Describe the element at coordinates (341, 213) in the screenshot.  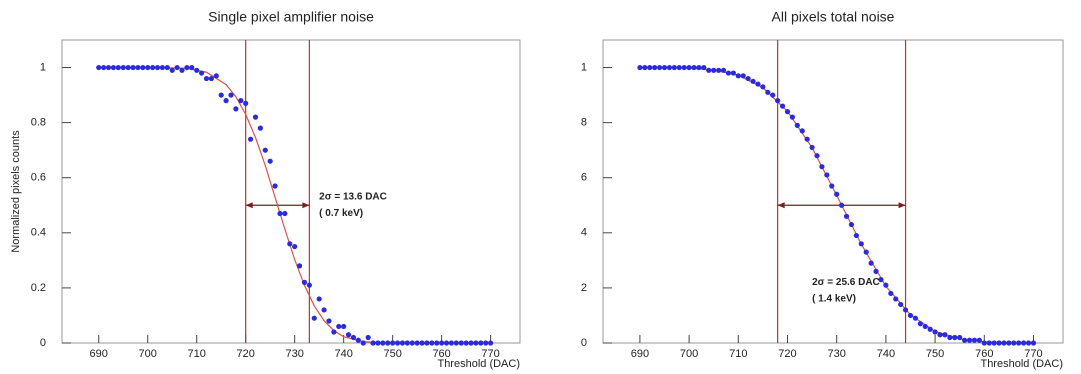
I see `annotation: ( 0.7 keV)` at that location.